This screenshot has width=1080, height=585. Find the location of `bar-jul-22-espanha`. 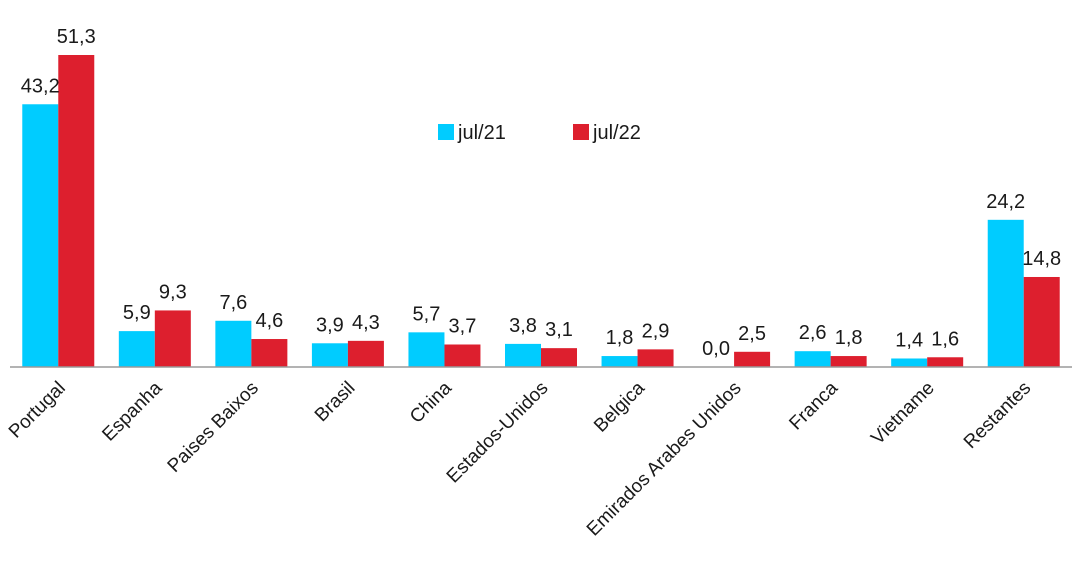

bar-jul-22-espanha is located at coordinates (172, 338).